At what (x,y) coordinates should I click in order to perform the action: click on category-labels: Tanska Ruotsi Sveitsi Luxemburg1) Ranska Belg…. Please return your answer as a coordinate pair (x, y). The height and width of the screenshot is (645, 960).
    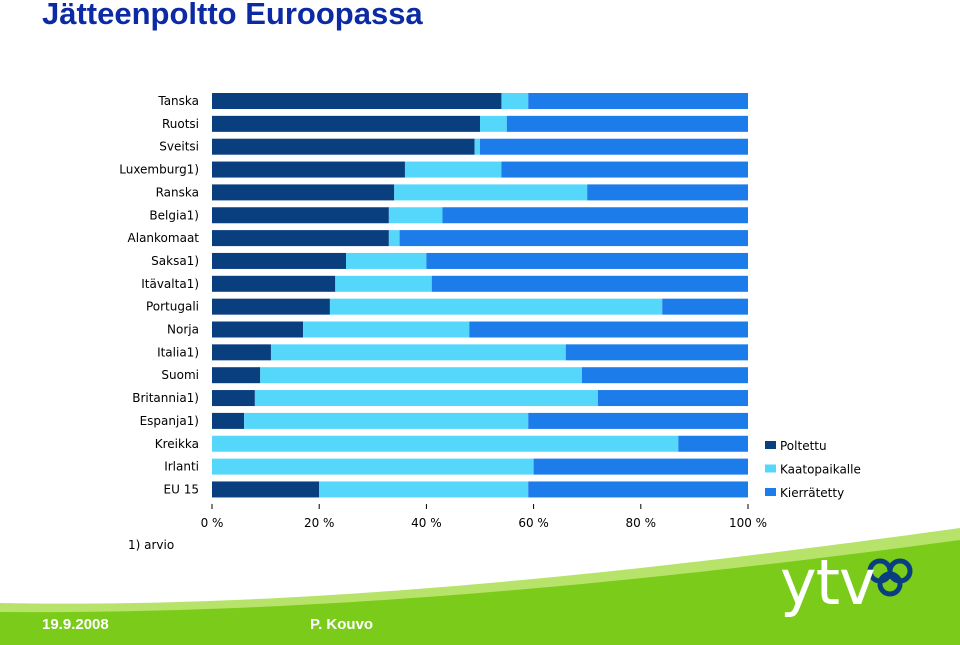
    Looking at the image, I should click on (159, 295).